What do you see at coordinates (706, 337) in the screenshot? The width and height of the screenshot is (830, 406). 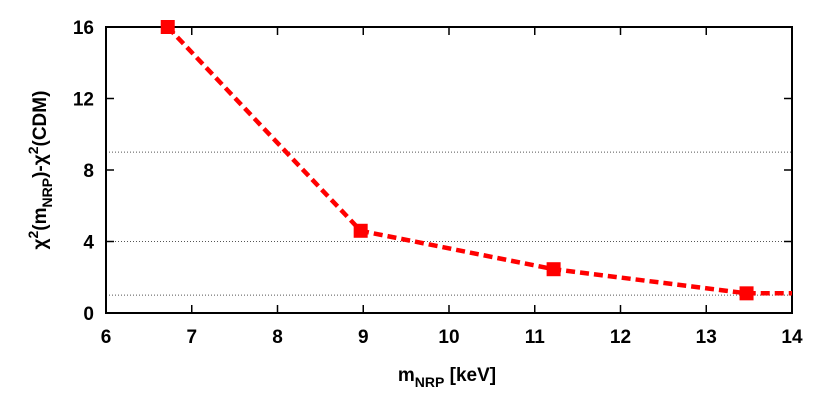 I see `x-tick-label: 13` at bounding box center [706, 337].